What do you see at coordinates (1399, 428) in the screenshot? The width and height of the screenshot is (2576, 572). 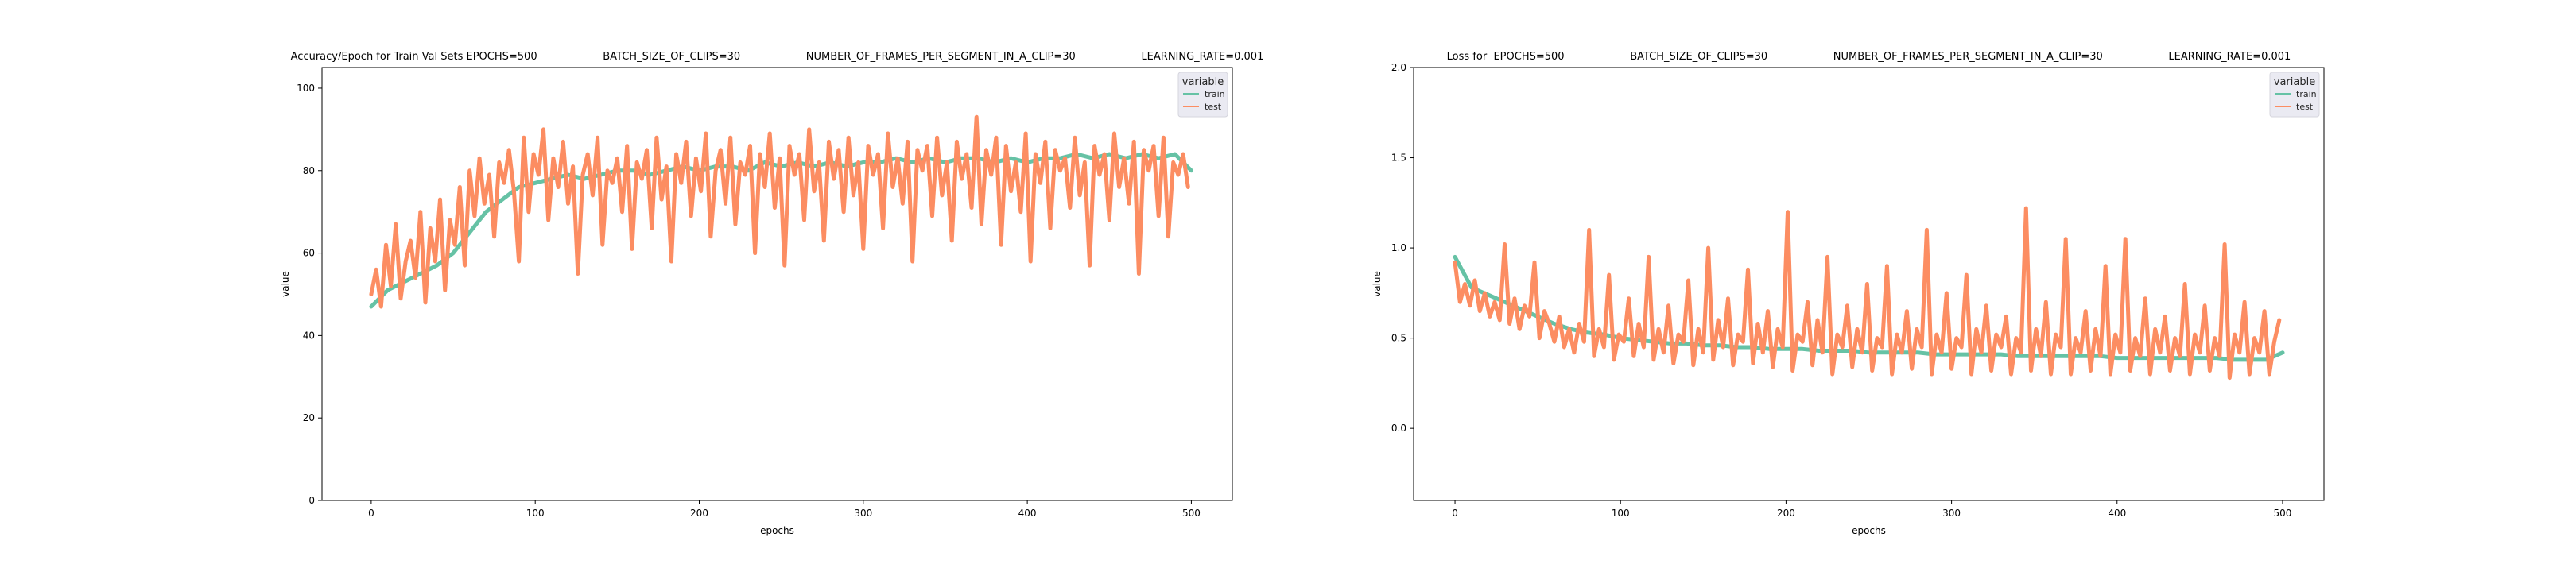 I see `y-tick-label: 0.0` at bounding box center [1399, 428].